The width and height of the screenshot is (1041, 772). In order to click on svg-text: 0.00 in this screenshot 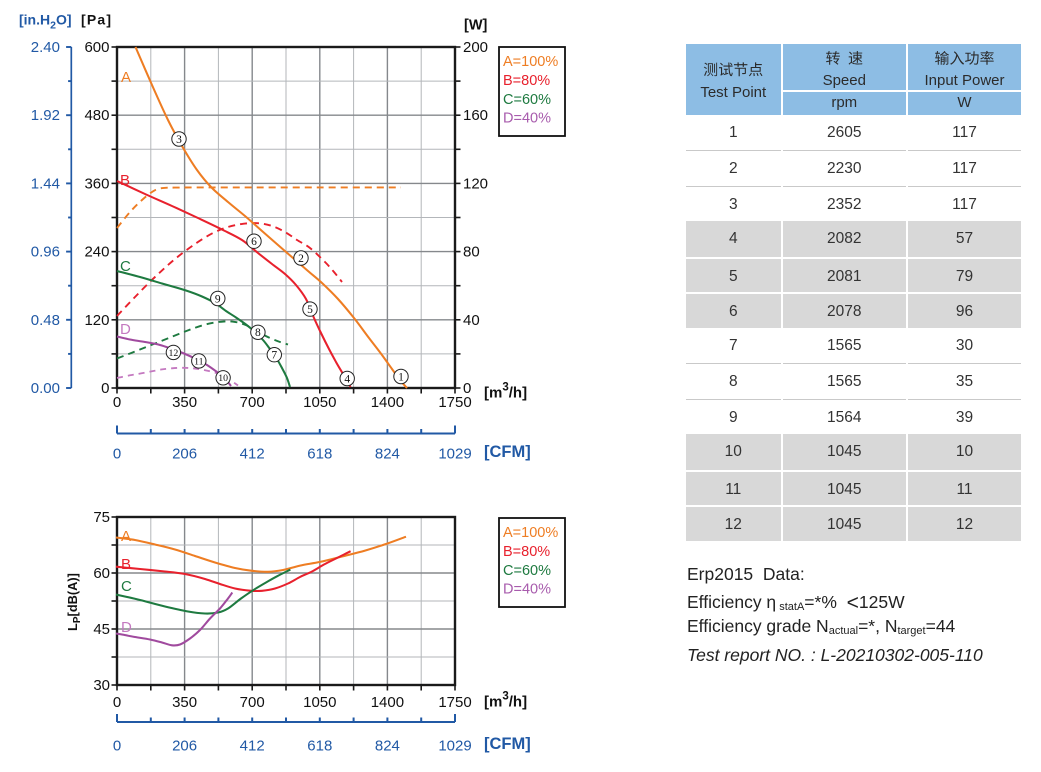, I will do `click(45, 388)`.